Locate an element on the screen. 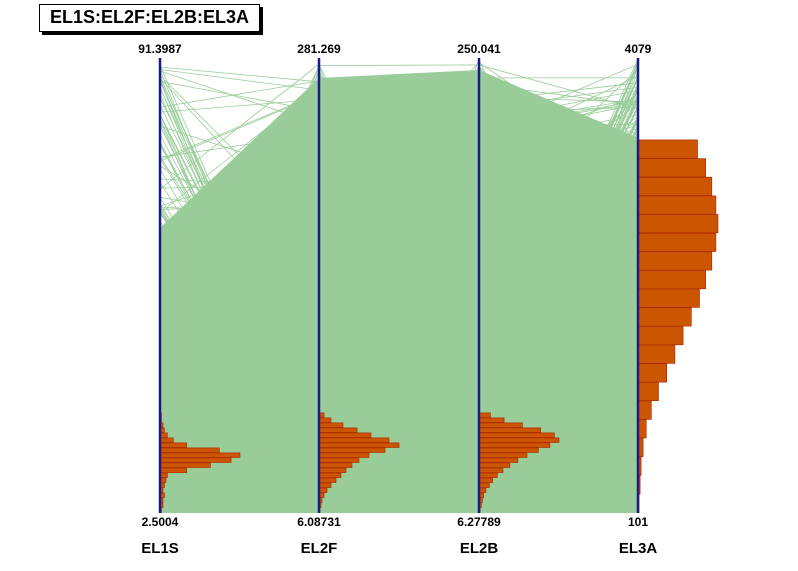 The image size is (798, 571). axis-max-label-el3a: 4079 is located at coordinates (638, 49).